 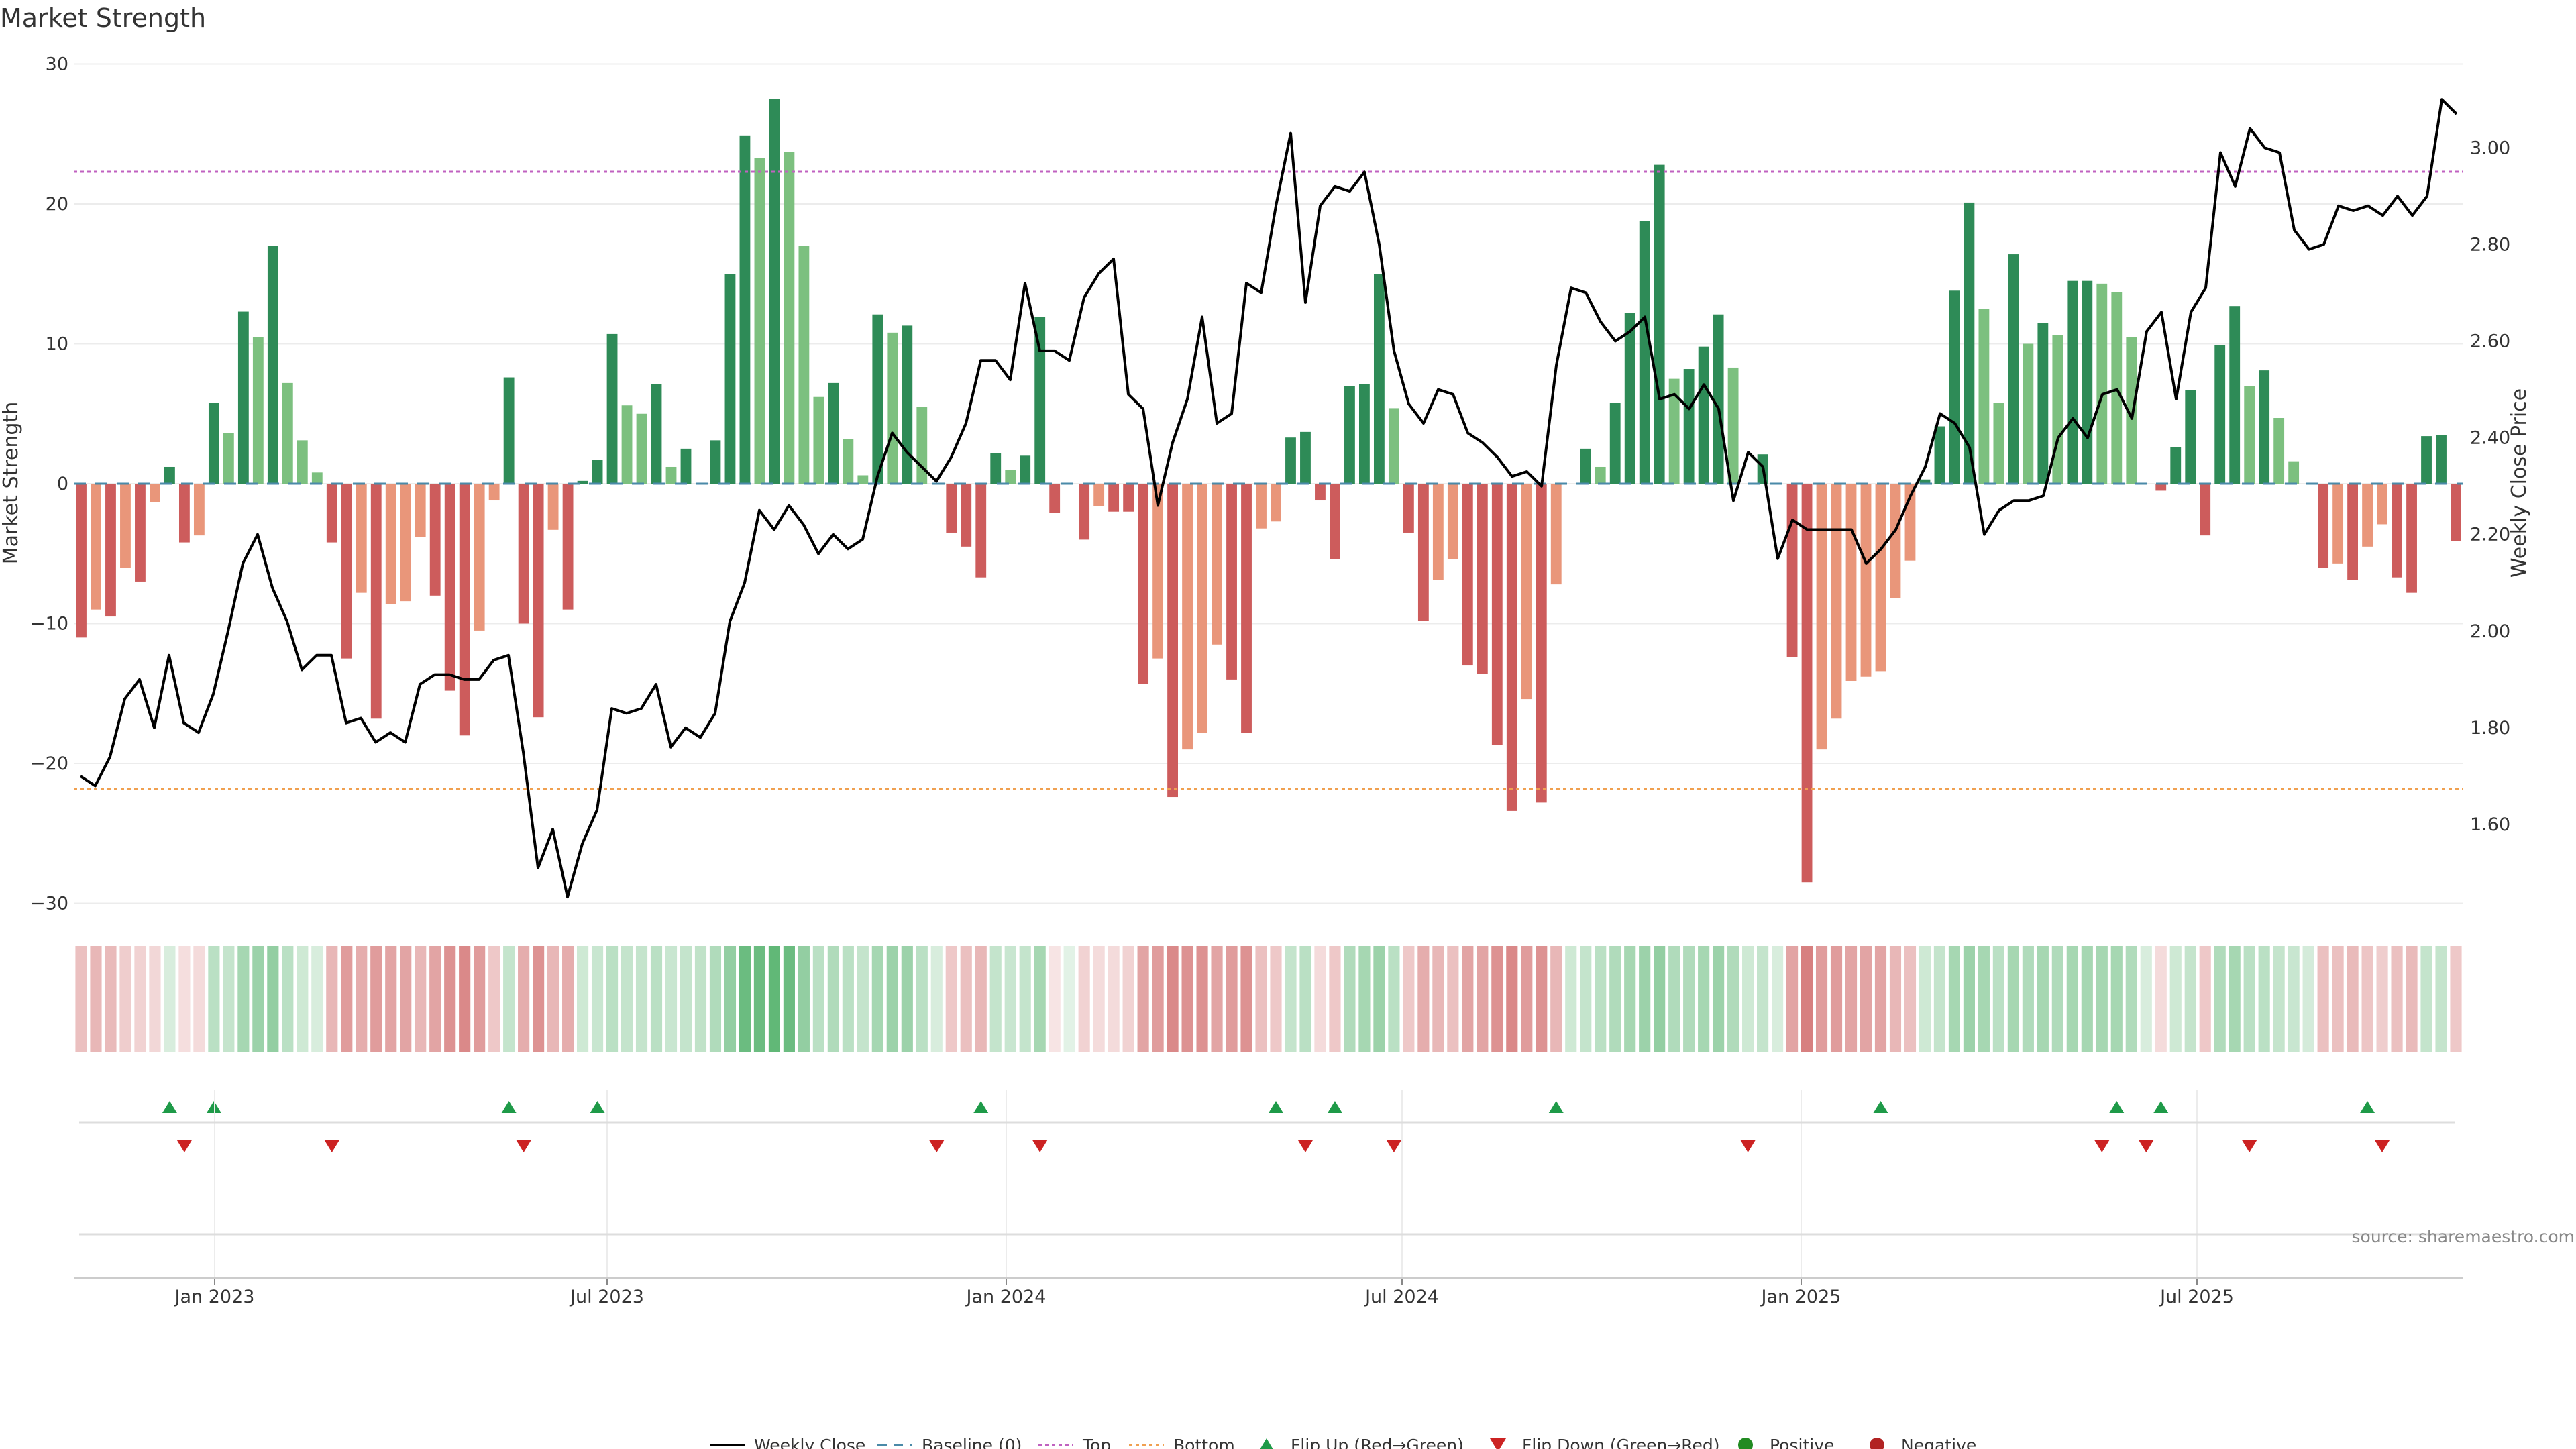 What do you see at coordinates (1096, 1442) in the screenshot?
I see `legend-label: Top` at bounding box center [1096, 1442].